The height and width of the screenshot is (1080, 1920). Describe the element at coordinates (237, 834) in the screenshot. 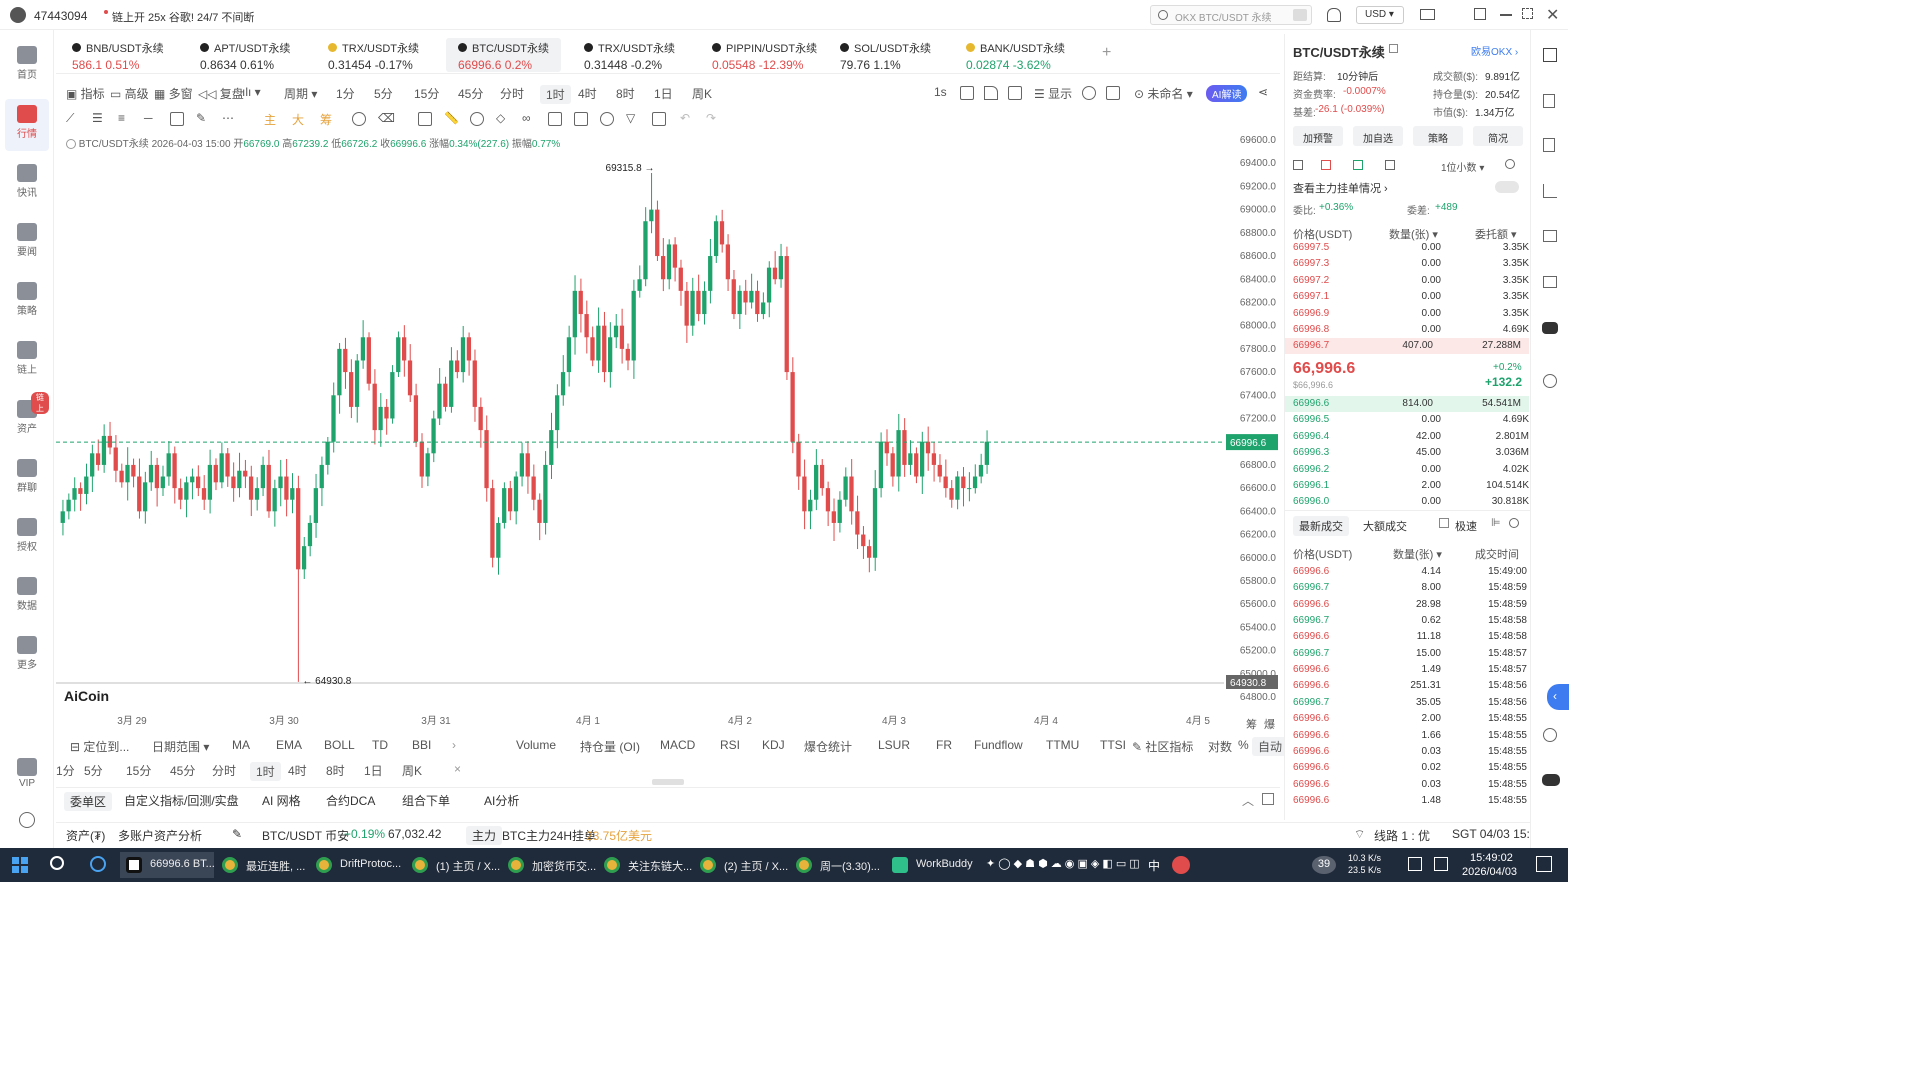

I see `edit-icon: ✎` at that location.